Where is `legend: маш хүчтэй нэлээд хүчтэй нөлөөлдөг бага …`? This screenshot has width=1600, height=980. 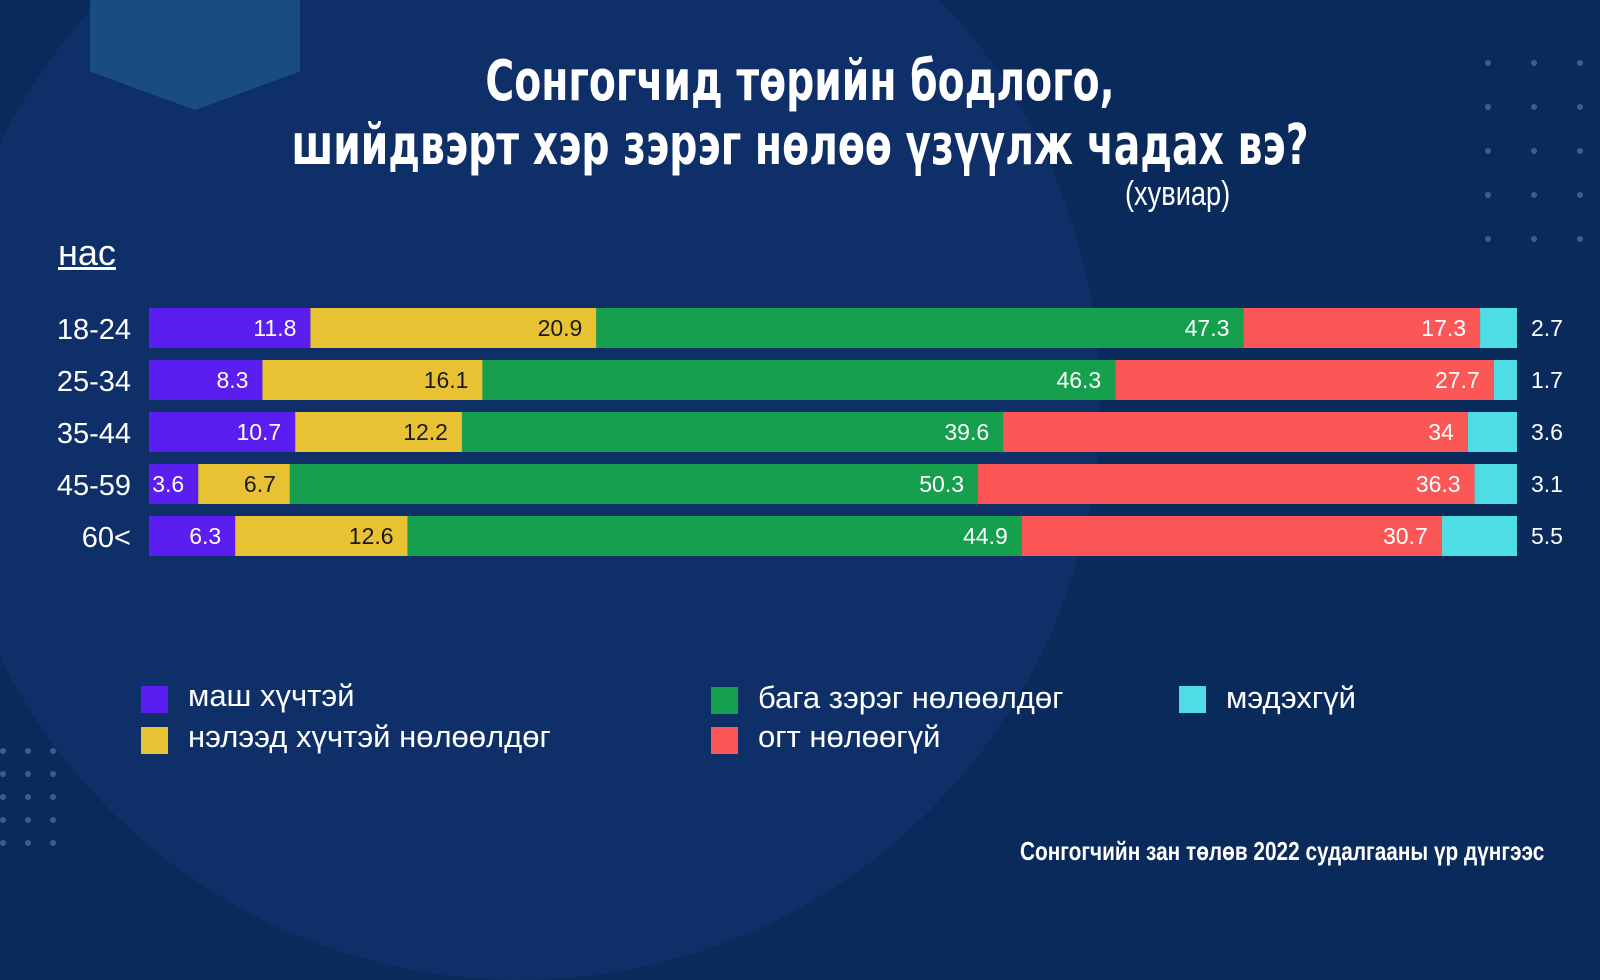
legend: маш хүчтэй нэлээд хүчтэй нөлөөлдөг бага … is located at coordinates (748, 716).